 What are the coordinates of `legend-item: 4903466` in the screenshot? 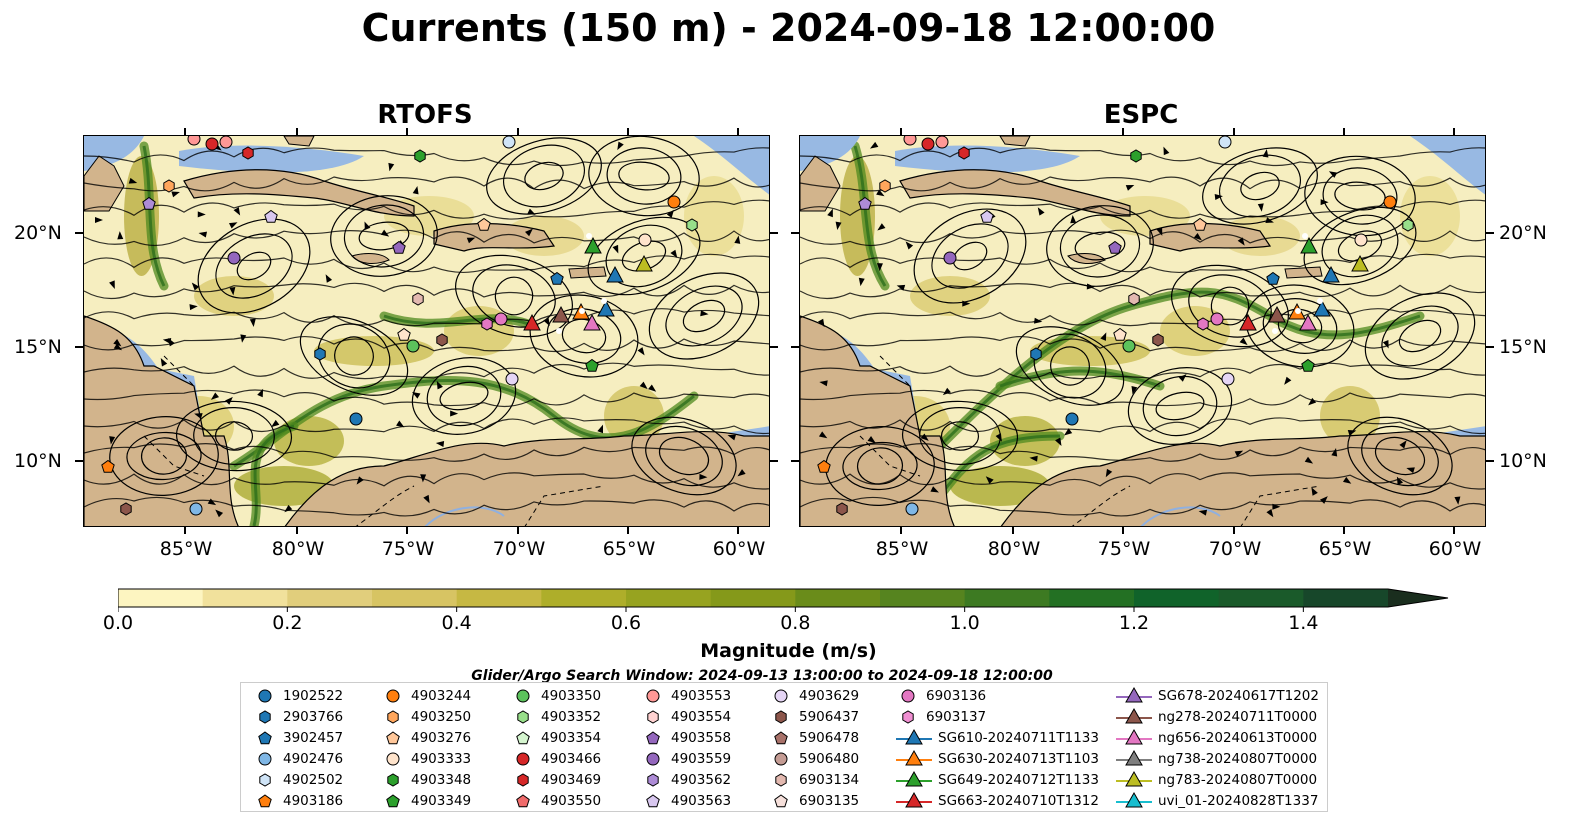 It's located at (556, 759).